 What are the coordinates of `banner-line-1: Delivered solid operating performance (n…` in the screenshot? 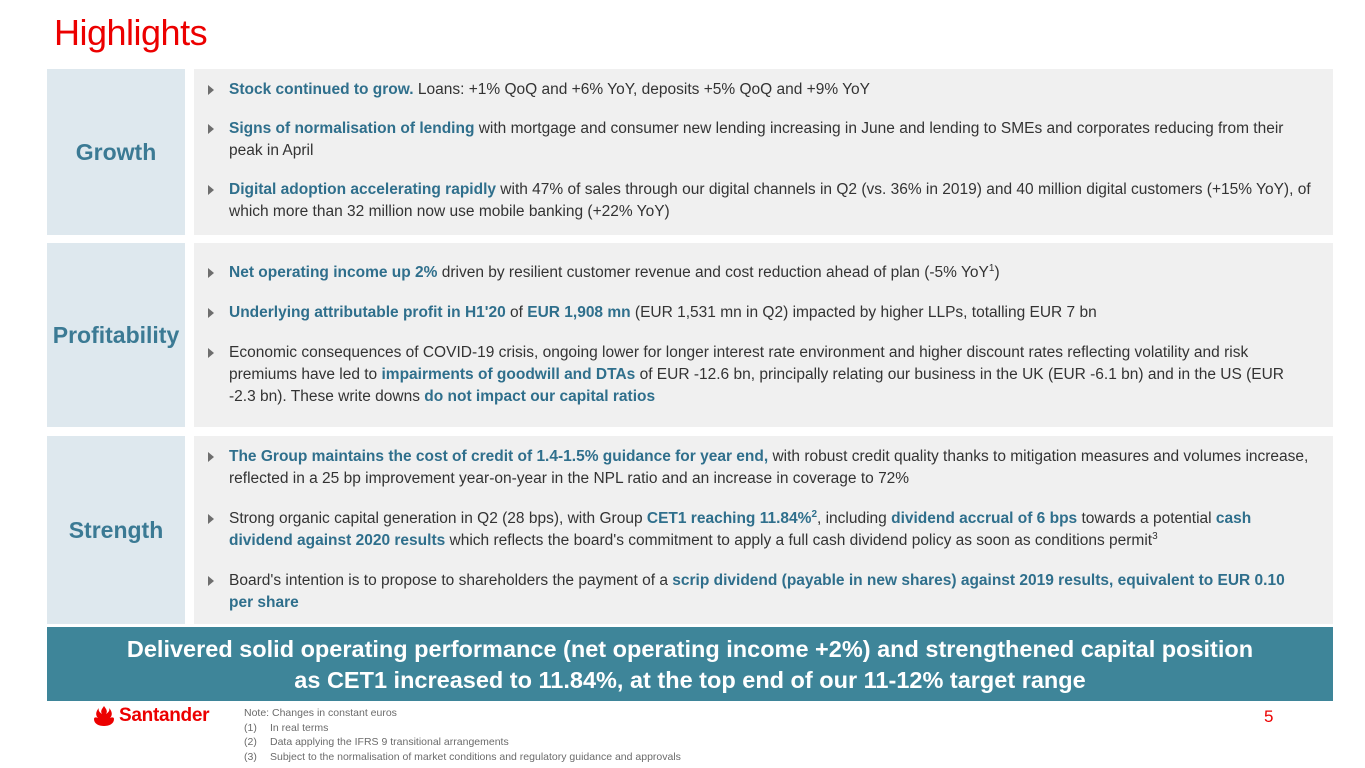 It's located at (690, 649).